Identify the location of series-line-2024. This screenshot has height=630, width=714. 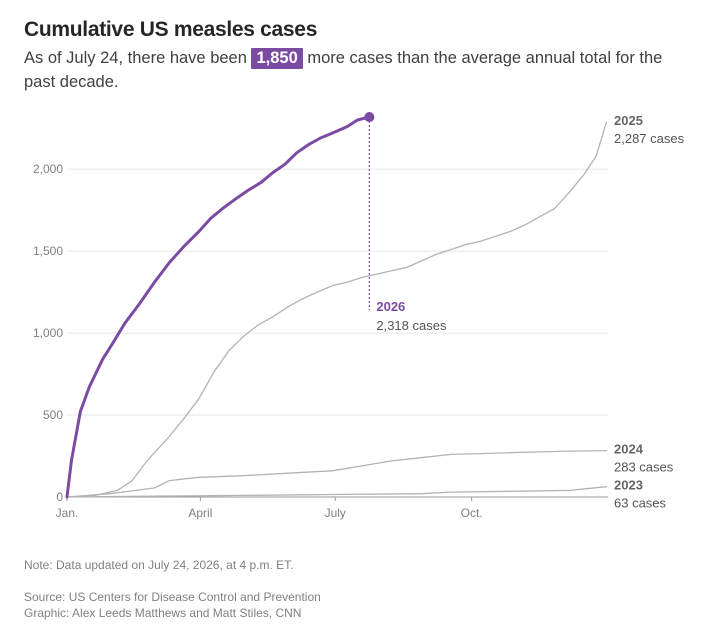
(337, 473).